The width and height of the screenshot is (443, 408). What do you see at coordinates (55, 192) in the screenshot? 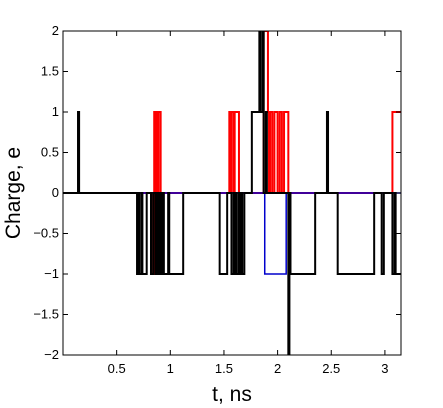
I see `y-tick-label: 0` at bounding box center [55, 192].